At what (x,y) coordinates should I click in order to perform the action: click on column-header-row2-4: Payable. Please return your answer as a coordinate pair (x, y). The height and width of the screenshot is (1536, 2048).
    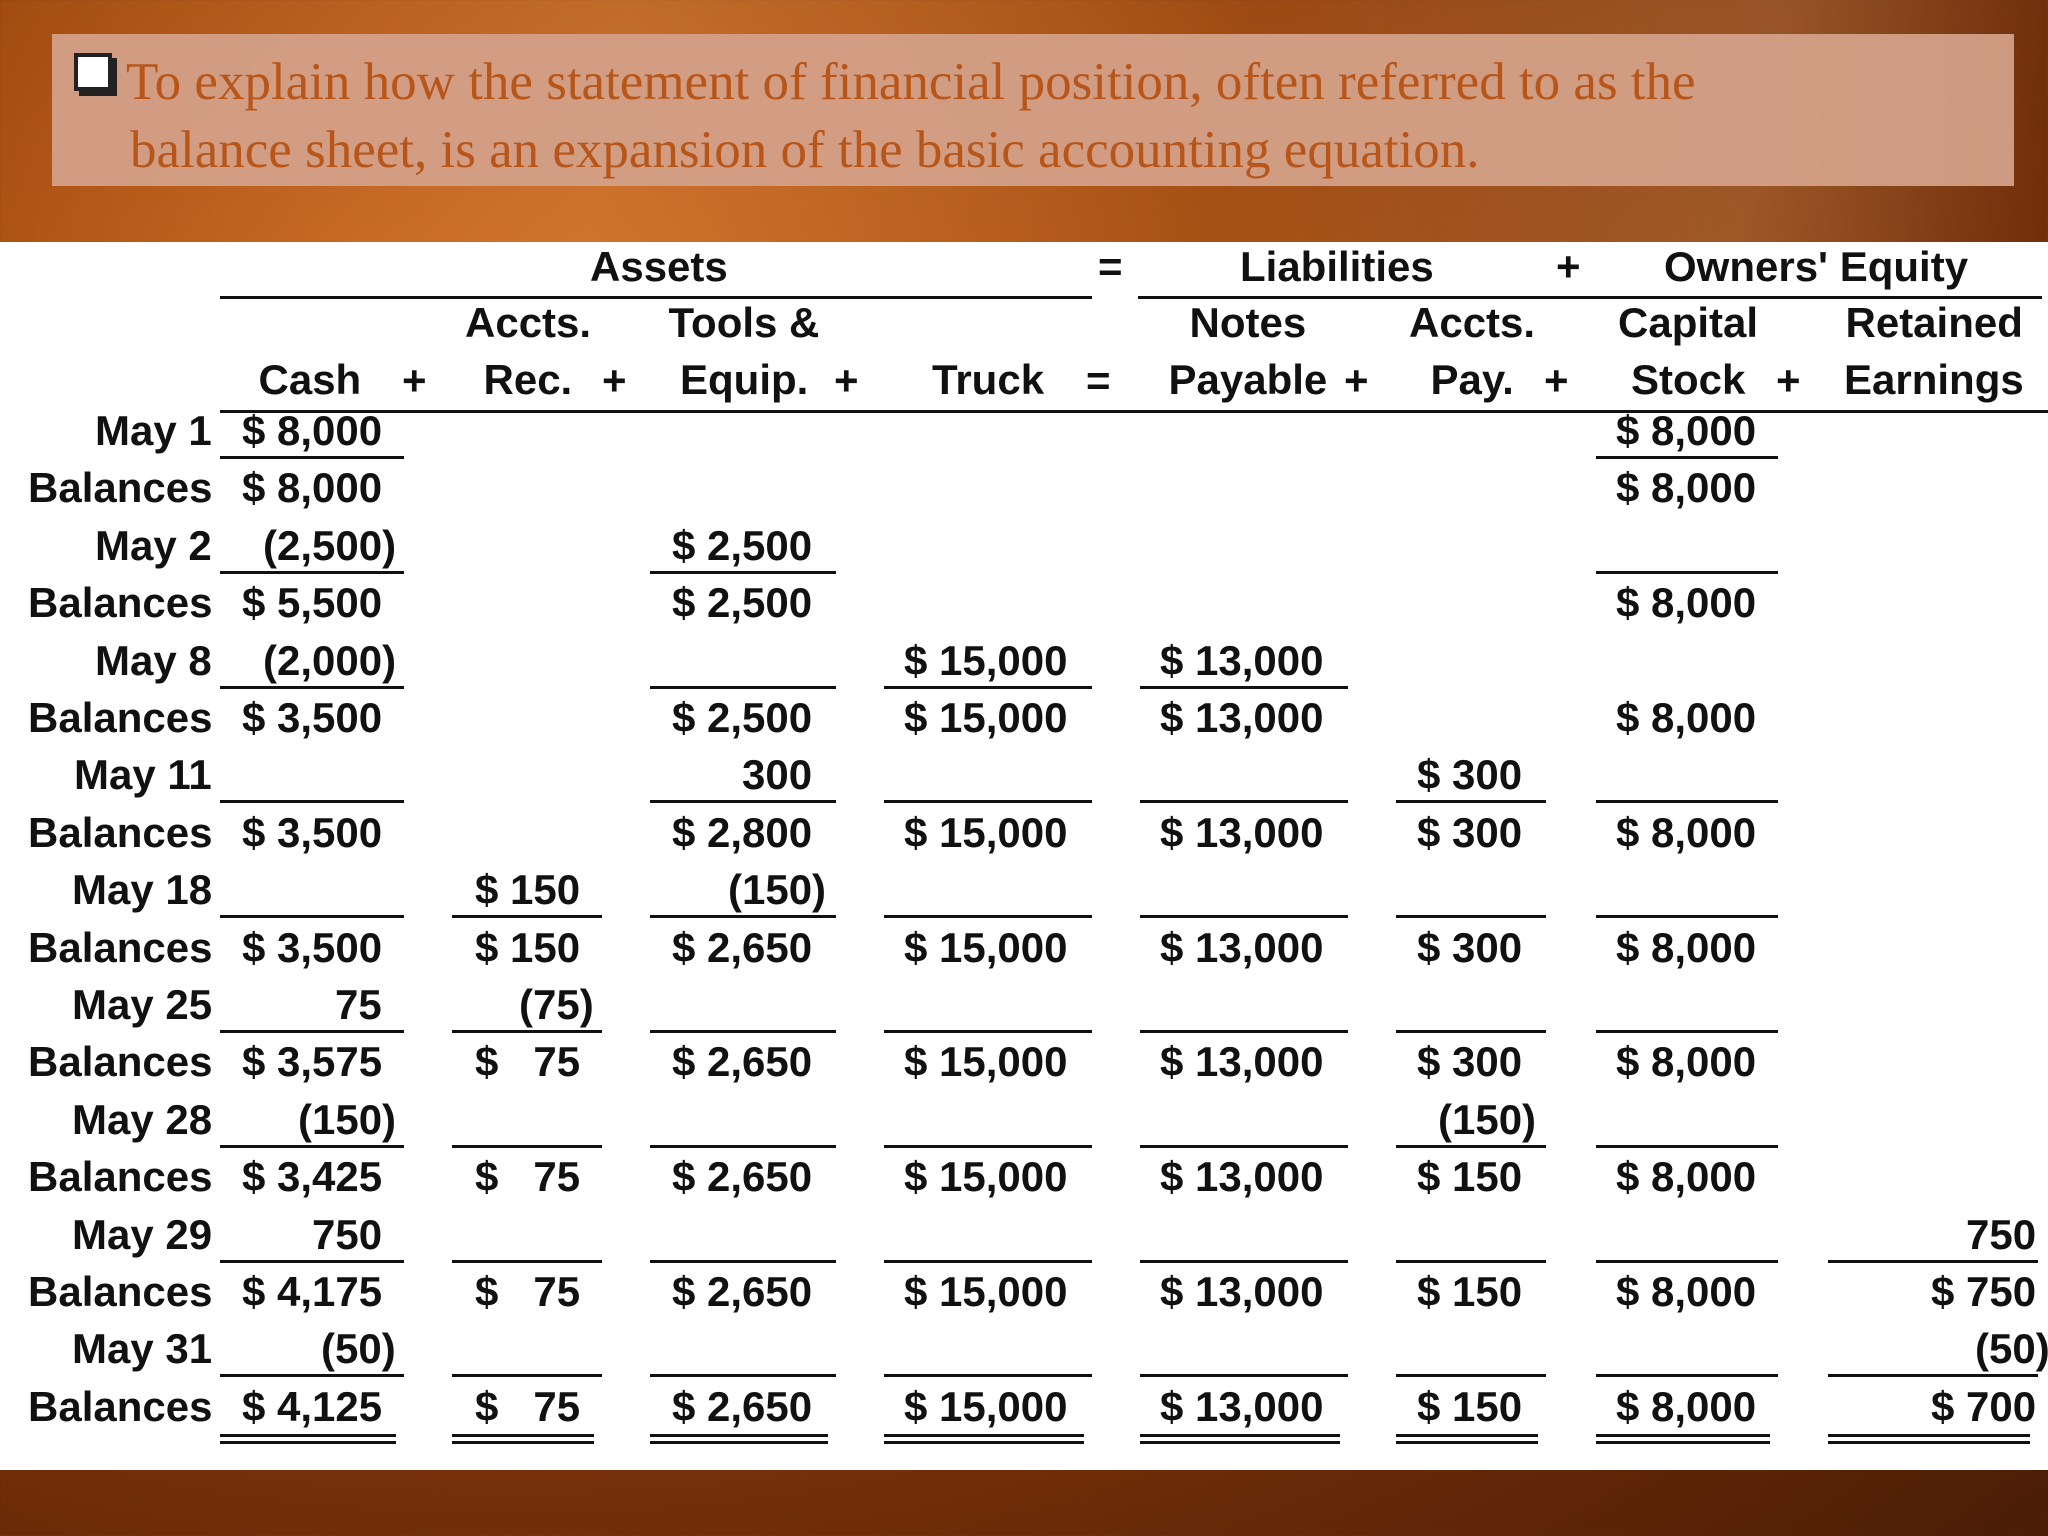
    Looking at the image, I should click on (1248, 379).